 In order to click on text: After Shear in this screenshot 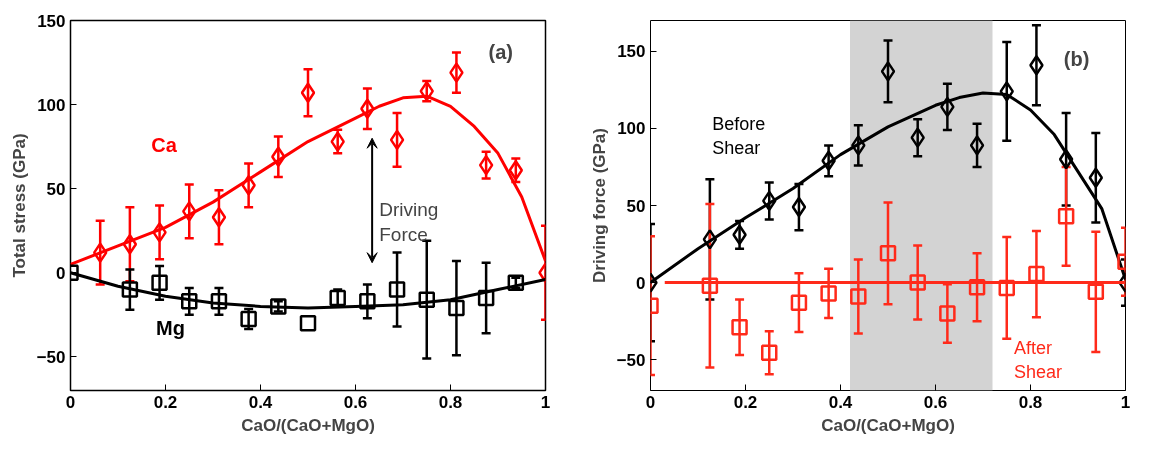, I will do `click(1037, 359)`.